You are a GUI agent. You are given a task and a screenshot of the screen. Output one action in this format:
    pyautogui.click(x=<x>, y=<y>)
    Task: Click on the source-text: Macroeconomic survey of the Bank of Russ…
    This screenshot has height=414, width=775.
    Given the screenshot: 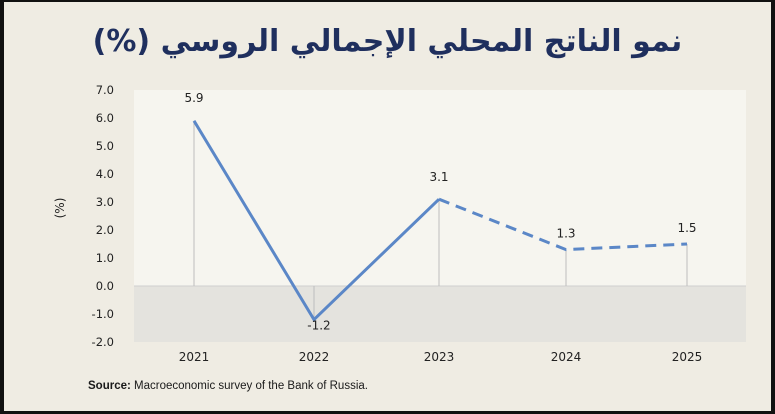 What is the action you would take?
    pyautogui.click(x=249, y=386)
    